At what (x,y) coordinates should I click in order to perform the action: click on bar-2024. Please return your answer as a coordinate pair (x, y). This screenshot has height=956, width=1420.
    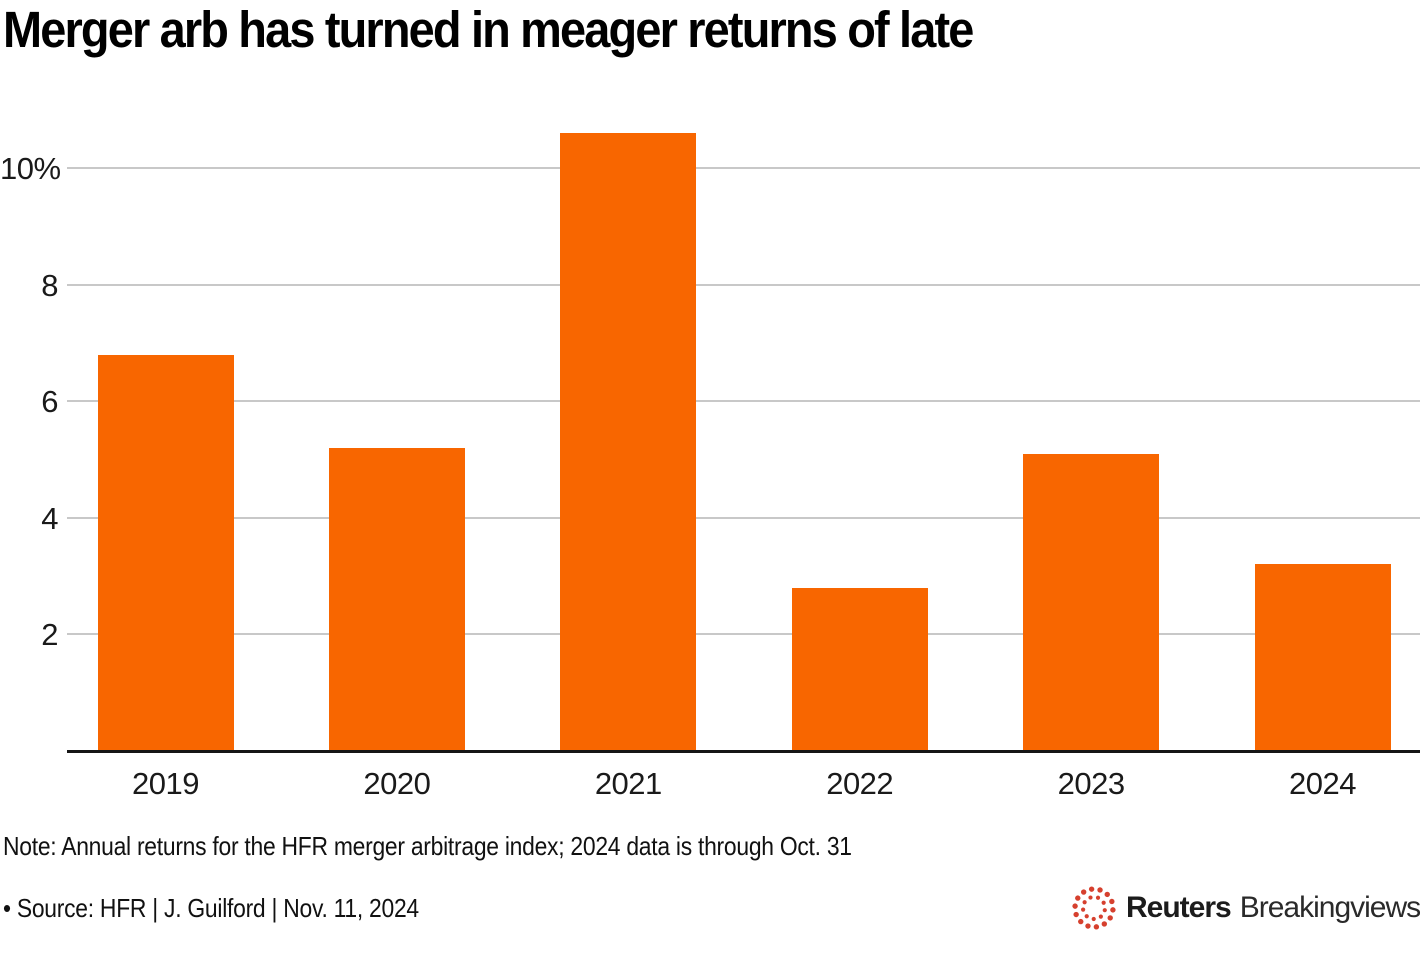
    Looking at the image, I should click on (1322, 657).